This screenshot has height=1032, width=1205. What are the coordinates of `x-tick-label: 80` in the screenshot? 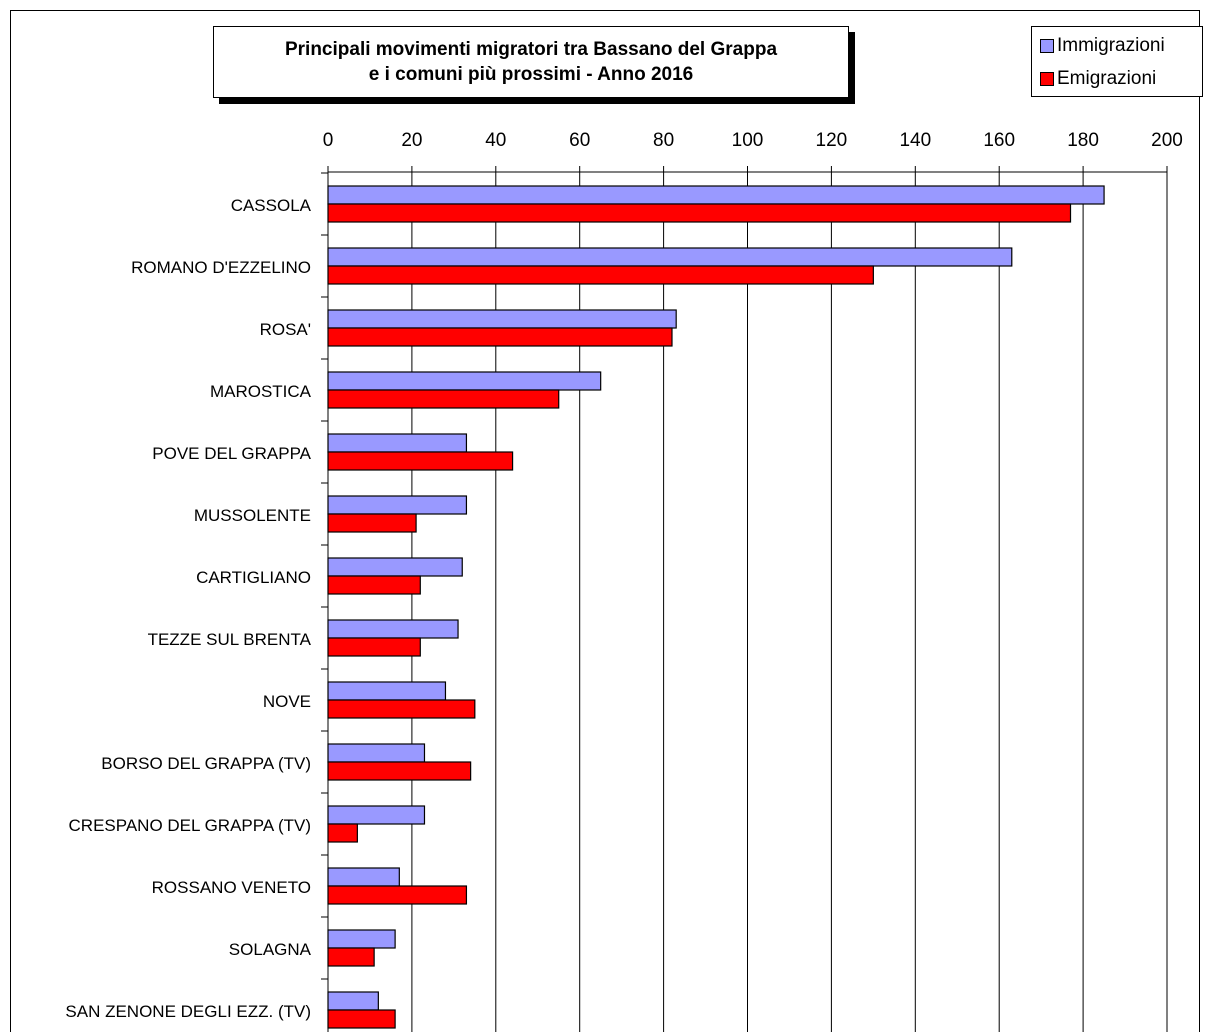 It's located at (663, 140).